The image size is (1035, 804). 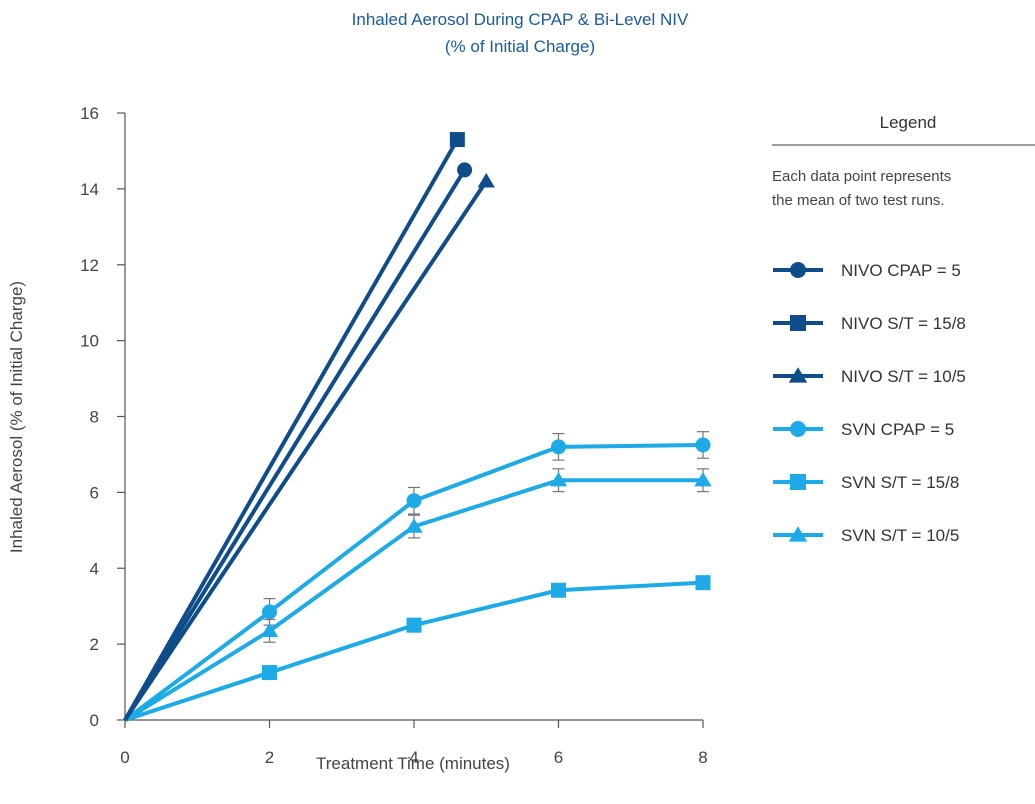 What do you see at coordinates (89, 113) in the screenshot?
I see `y-tick-label: 16` at bounding box center [89, 113].